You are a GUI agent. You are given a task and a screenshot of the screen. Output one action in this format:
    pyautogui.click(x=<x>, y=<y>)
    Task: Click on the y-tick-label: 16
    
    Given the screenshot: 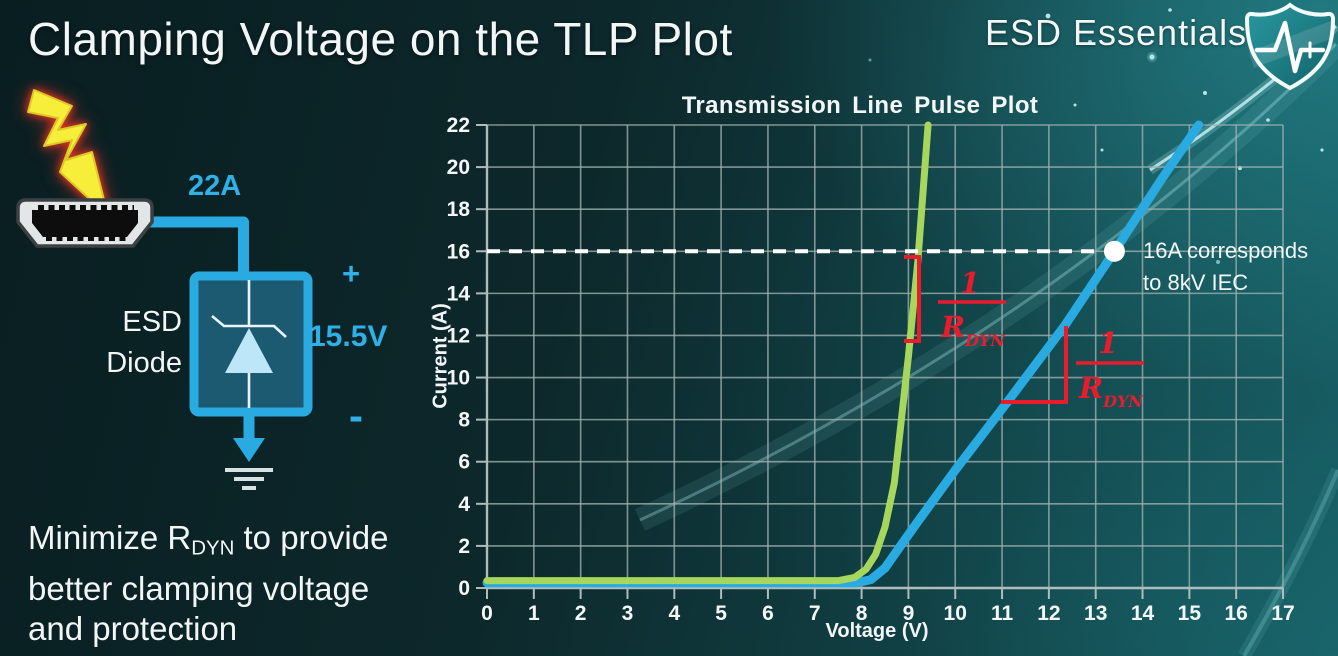 What is the action you would take?
    pyautogui.click(x=458, y=251)
    